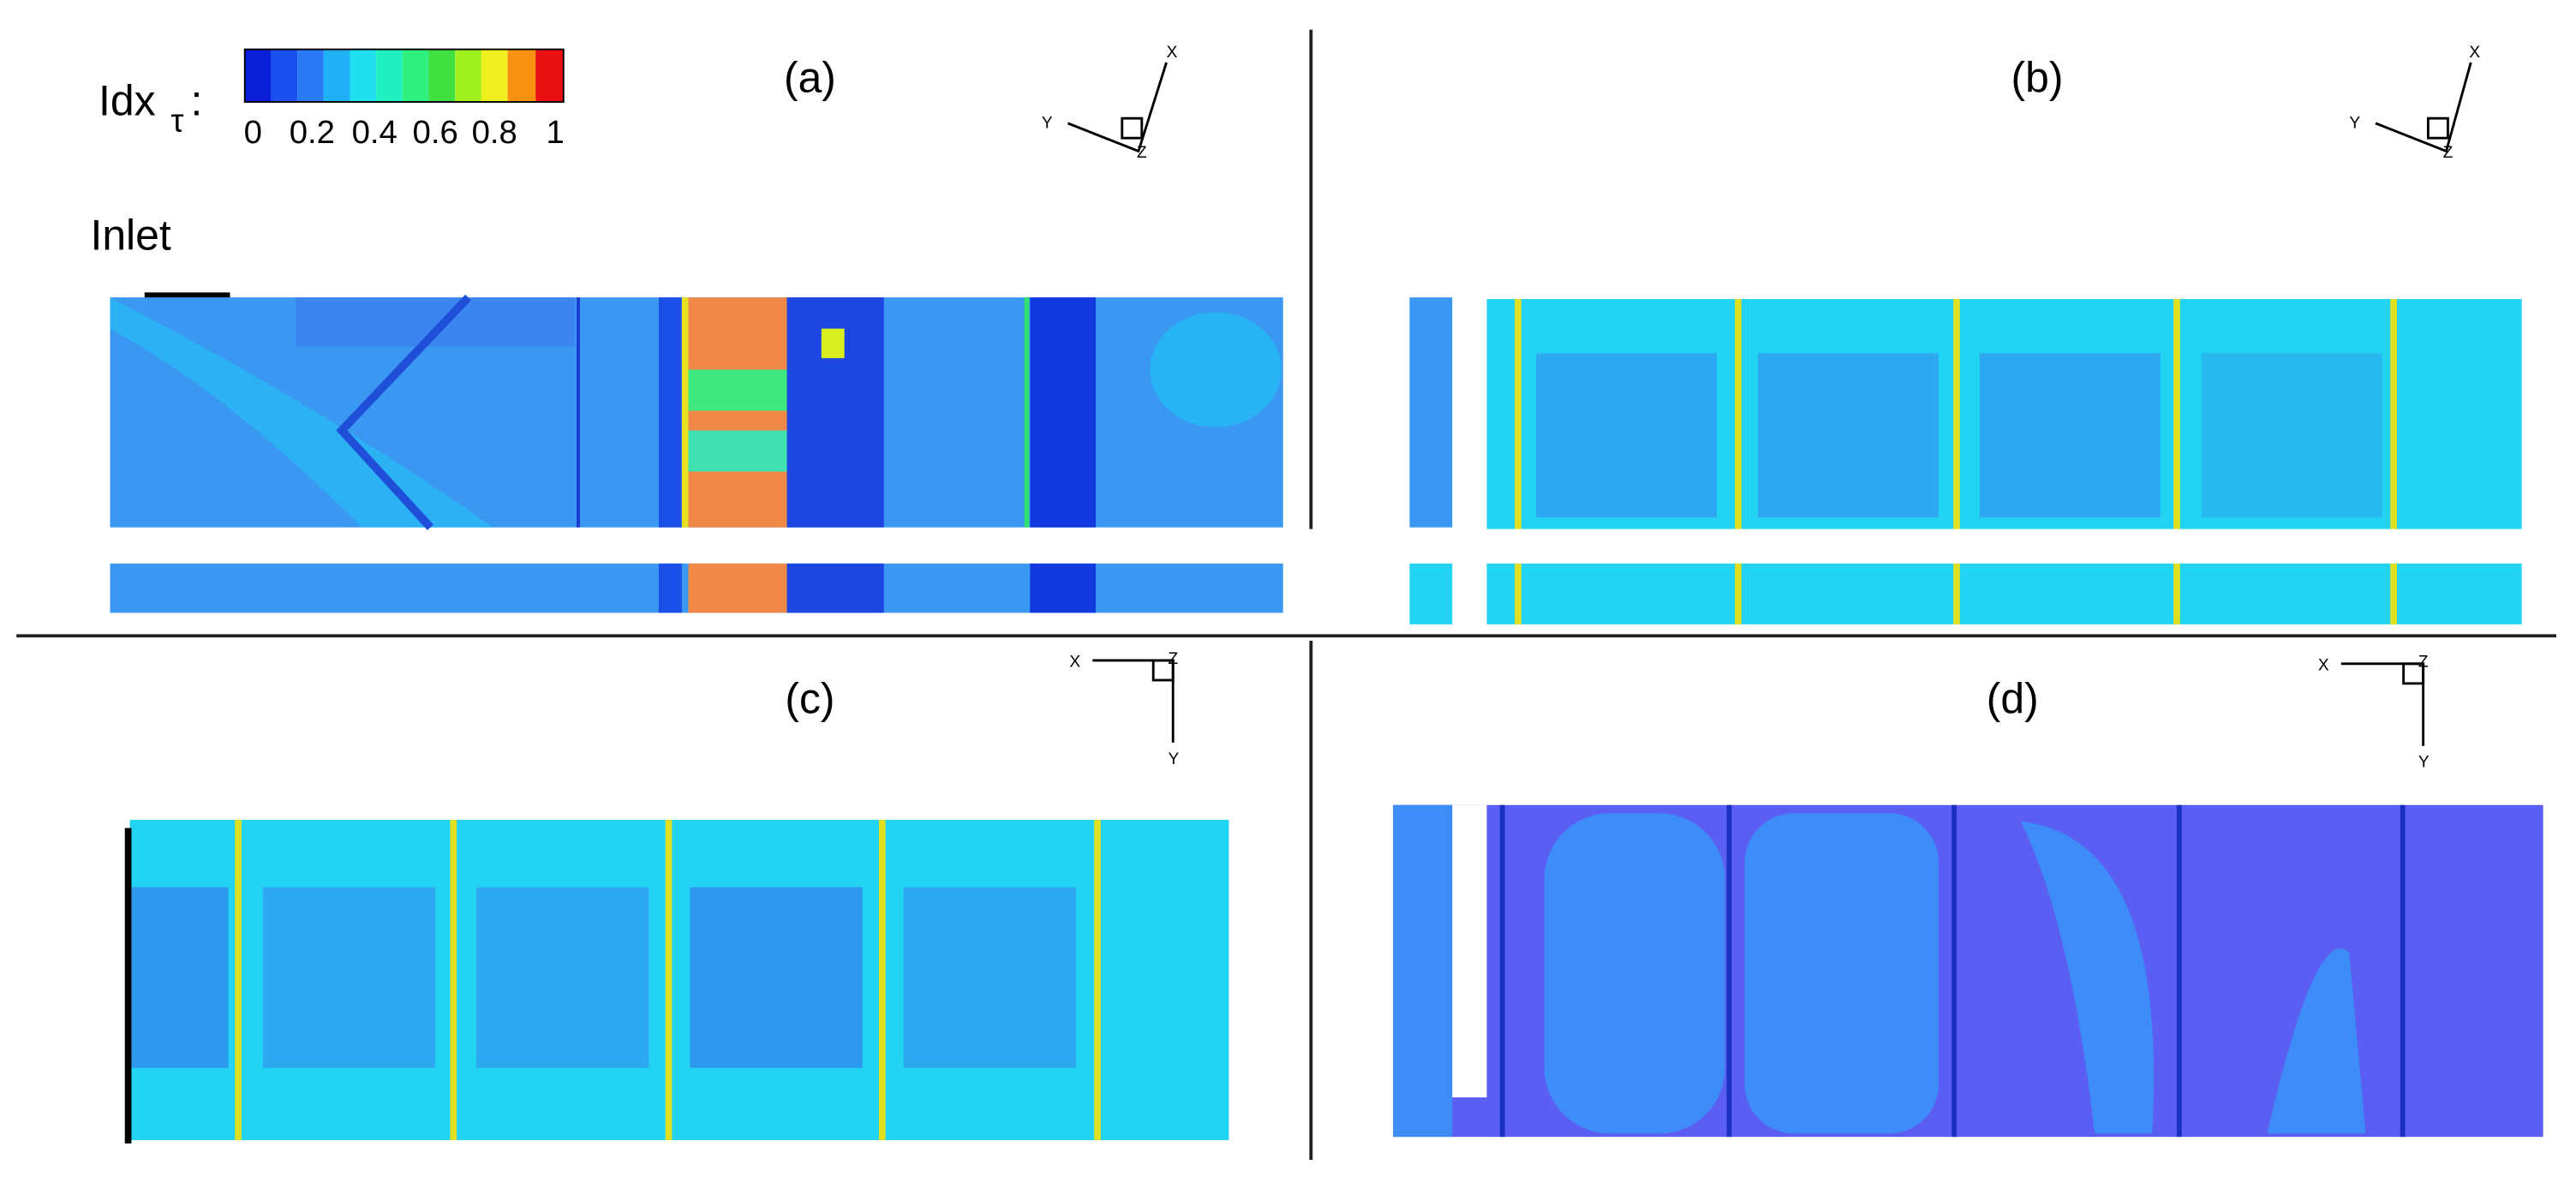 The image size is (2576, 1177). Describe the element at coordinates (435, 132) in the screenshot. I see `legend-tick: 0.6` at that location.